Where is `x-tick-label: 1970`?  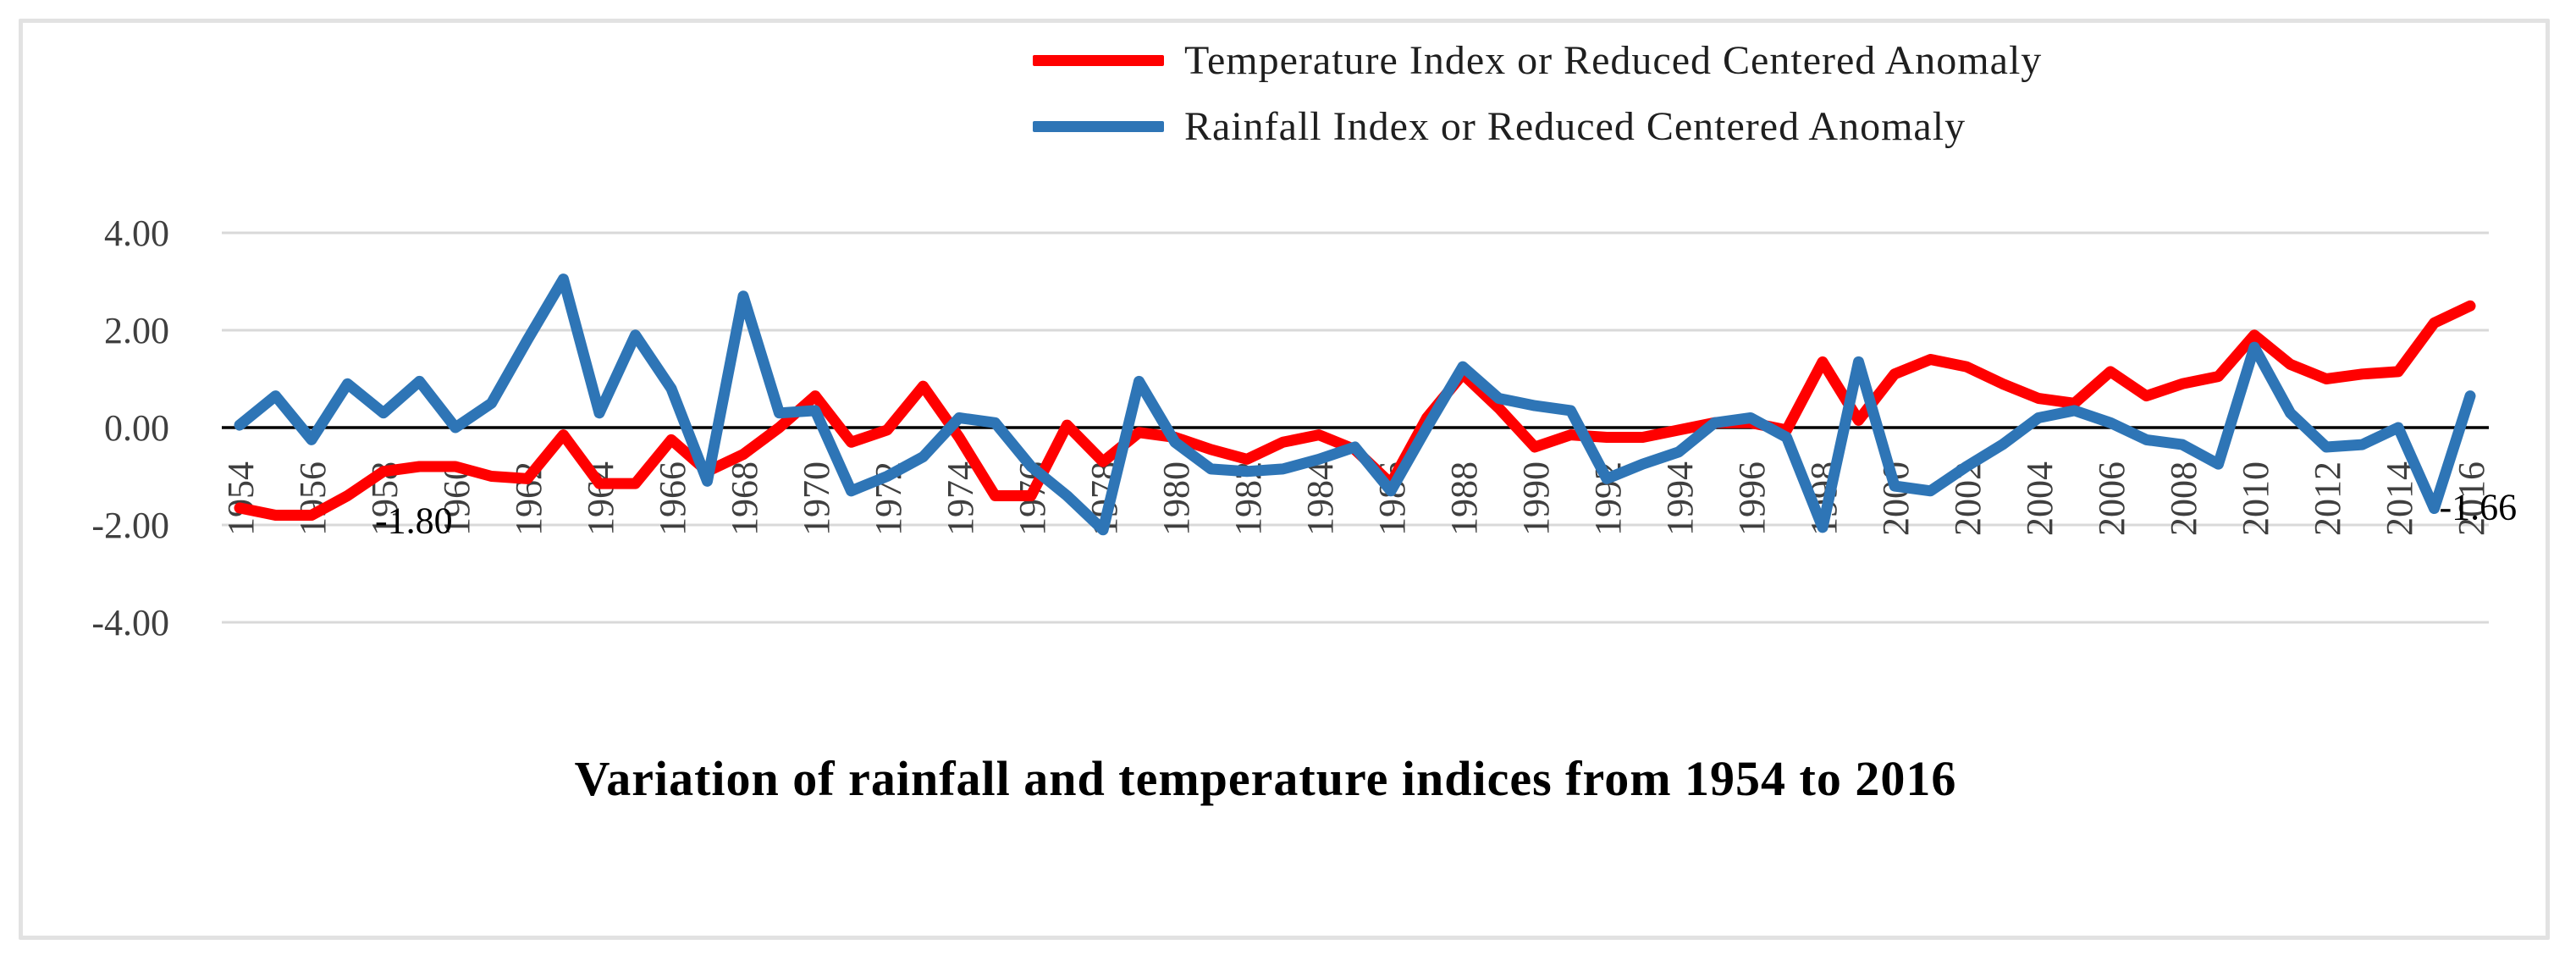
x-tick-label: 1970 is located at coordinates (817, 498).